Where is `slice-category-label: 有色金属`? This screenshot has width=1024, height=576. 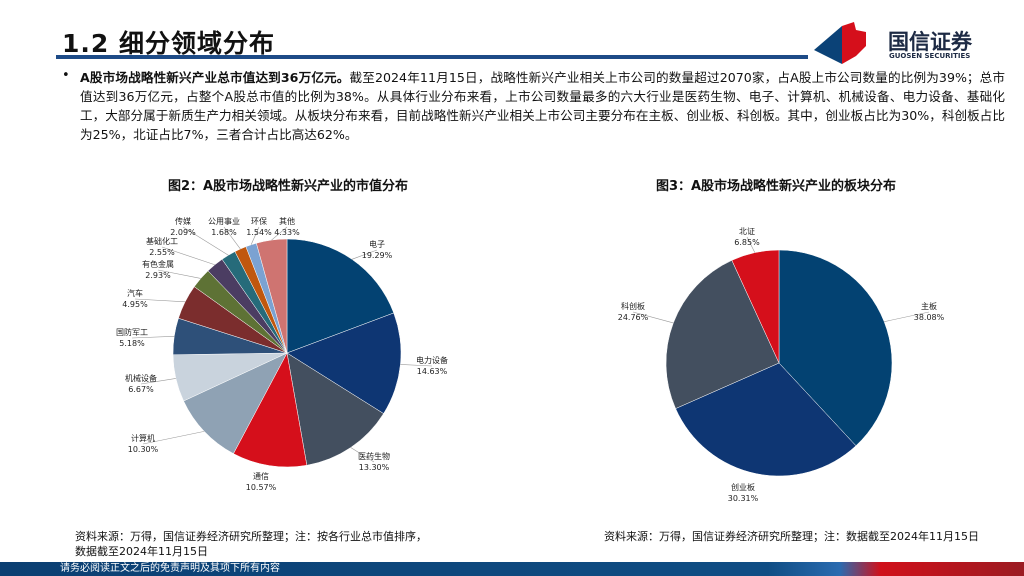 slice-category-label: 有色金属 is located at coordinates (158, 264).